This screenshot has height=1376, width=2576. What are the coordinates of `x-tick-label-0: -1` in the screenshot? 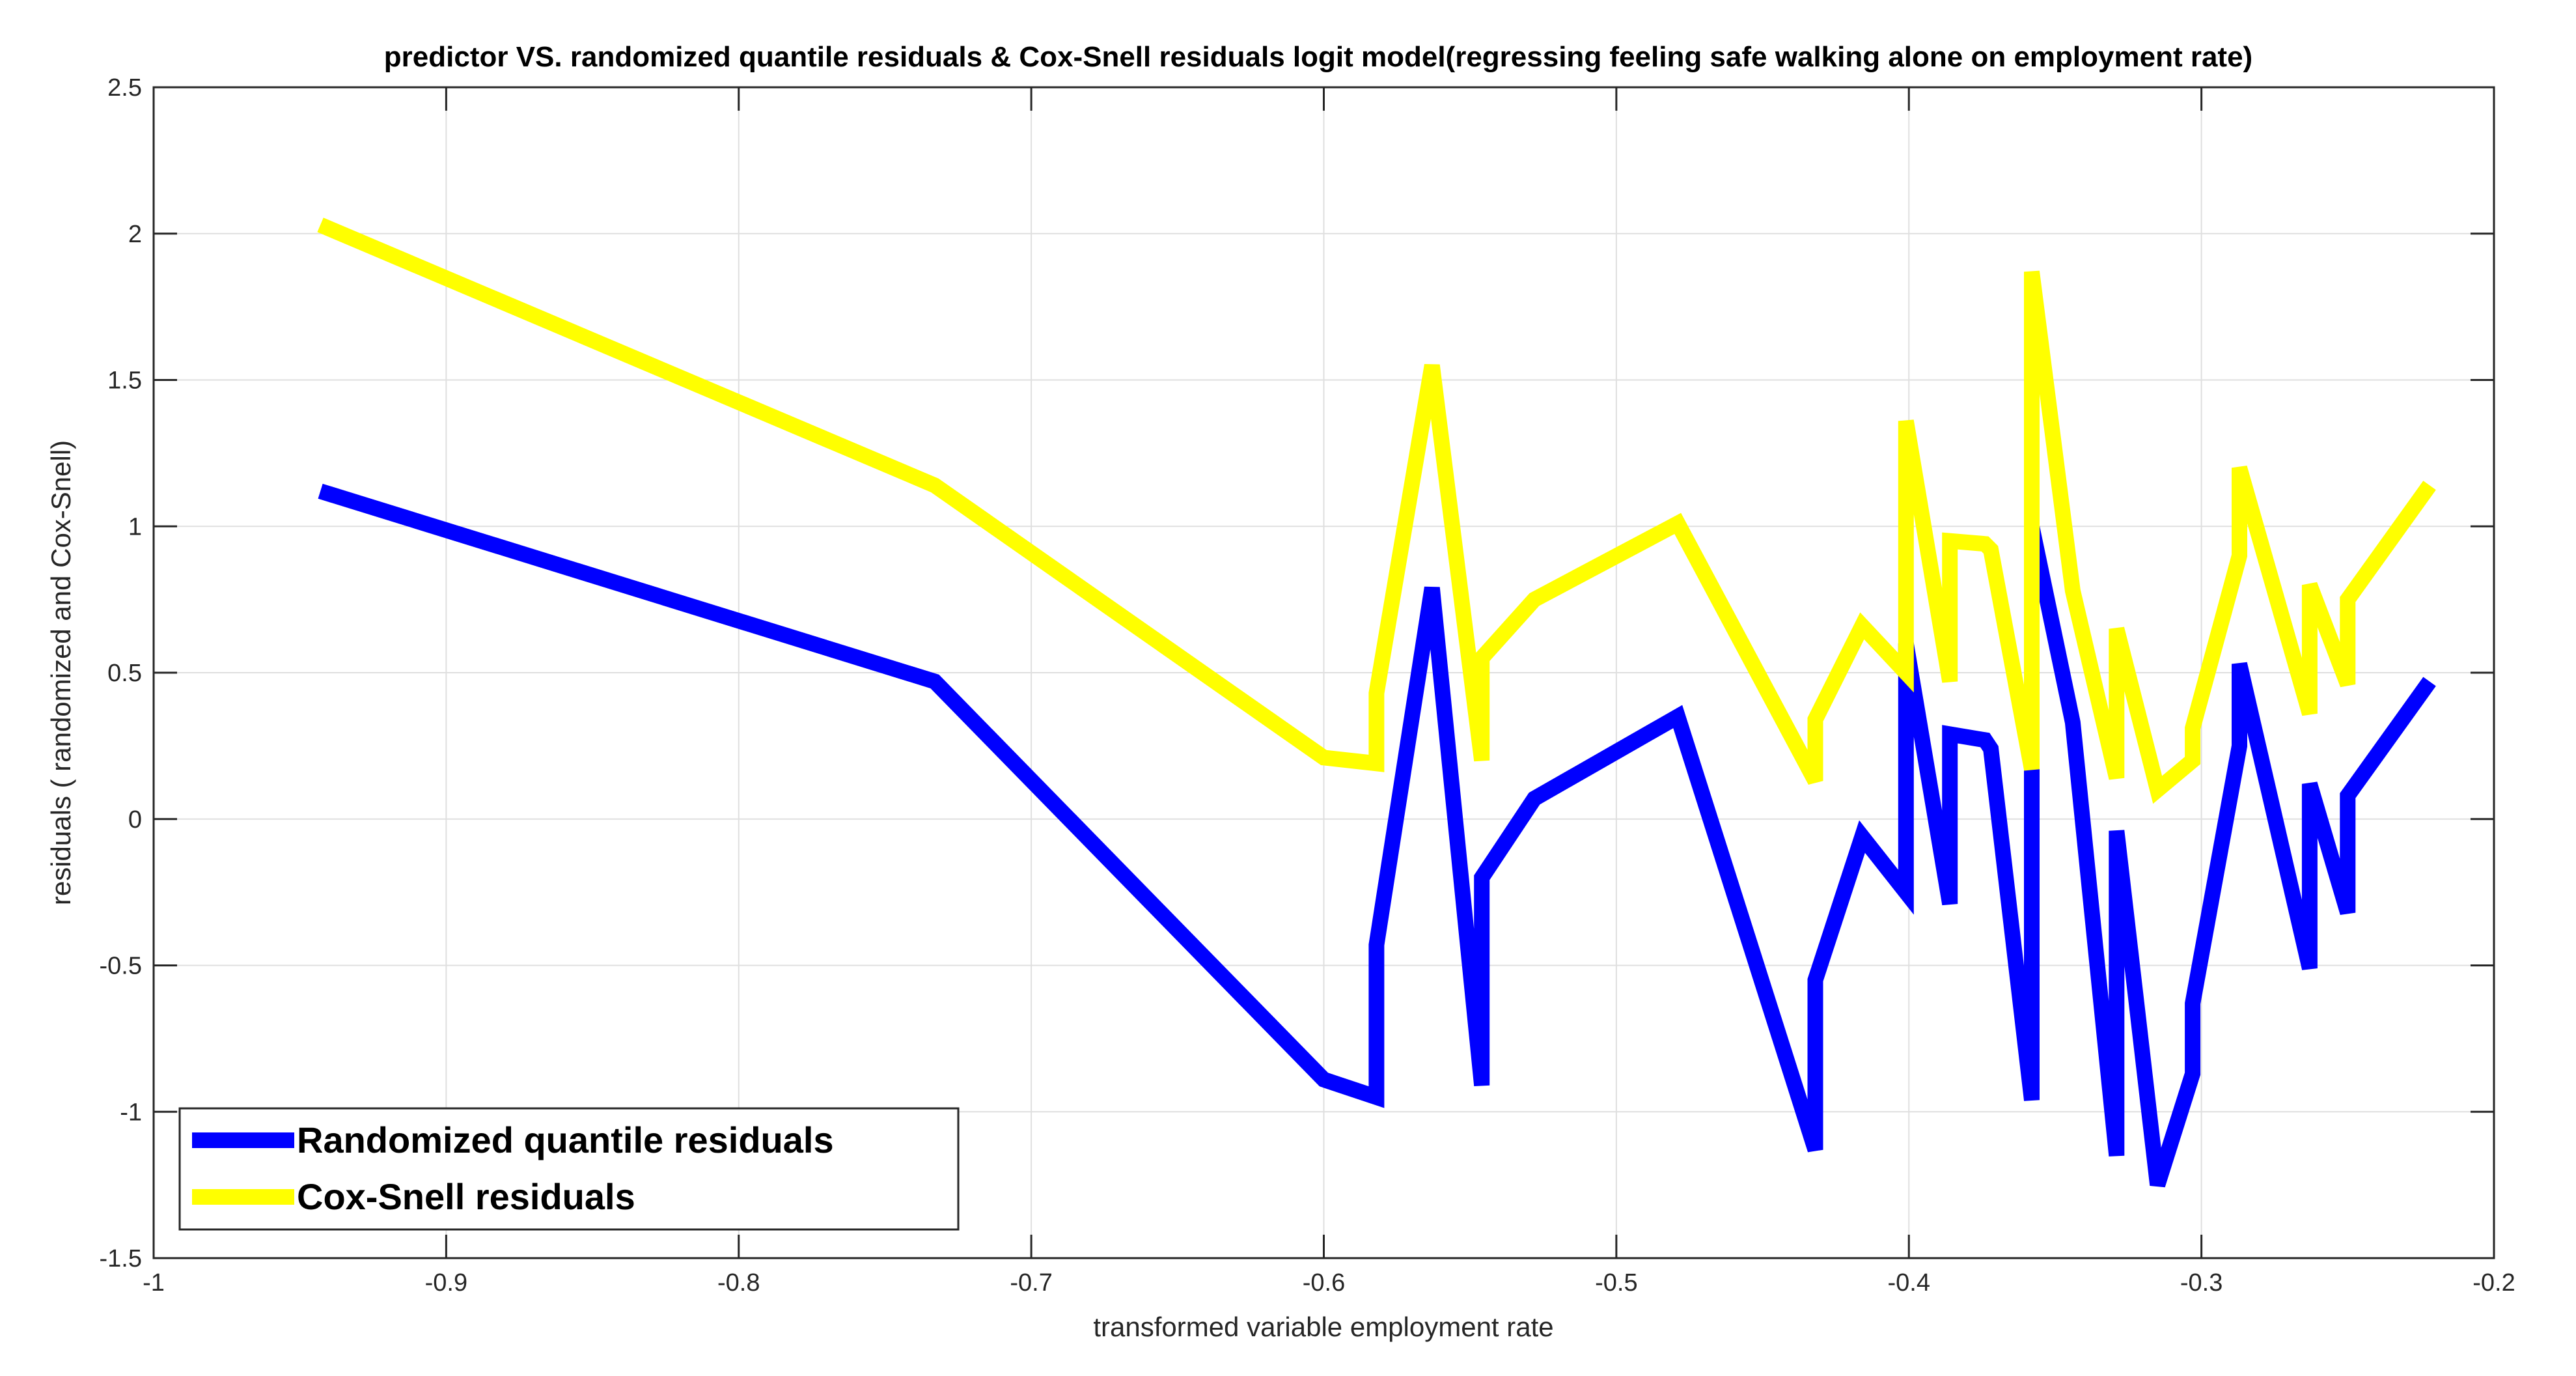 It's located at (154, 1283).